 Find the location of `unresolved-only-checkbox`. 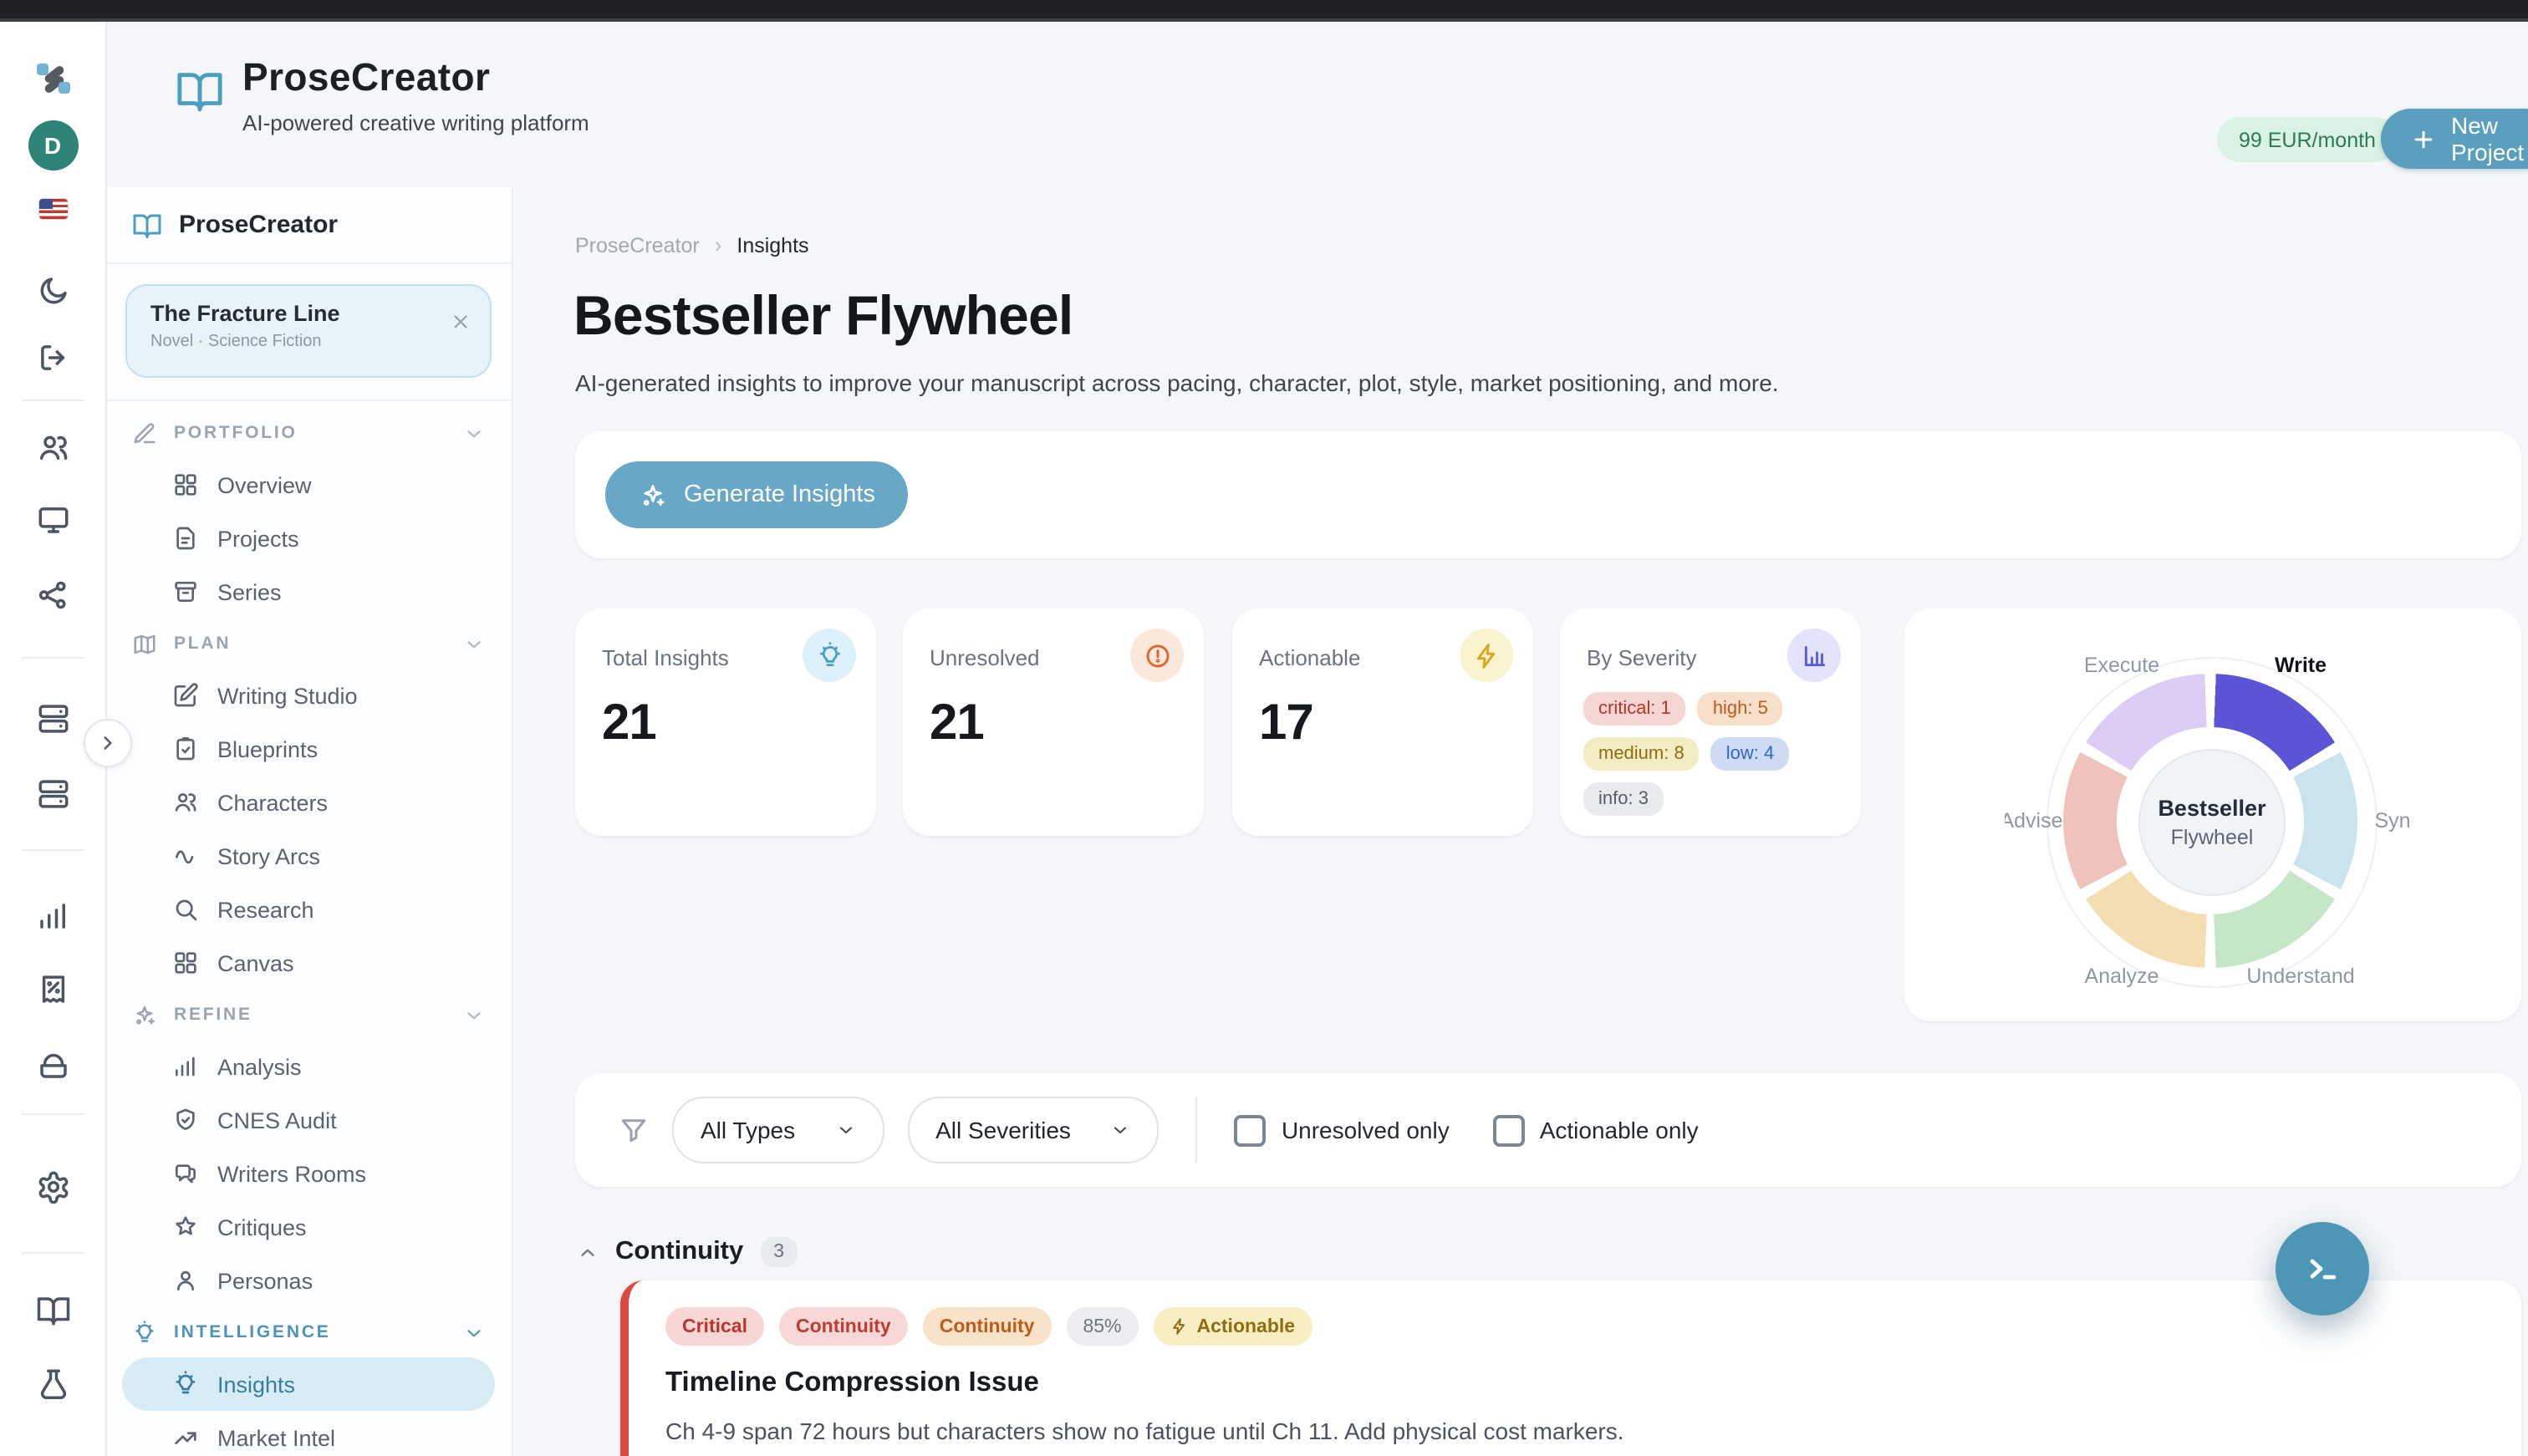

unresolved-only-checkbox is located at coordinates (1250, 1130).